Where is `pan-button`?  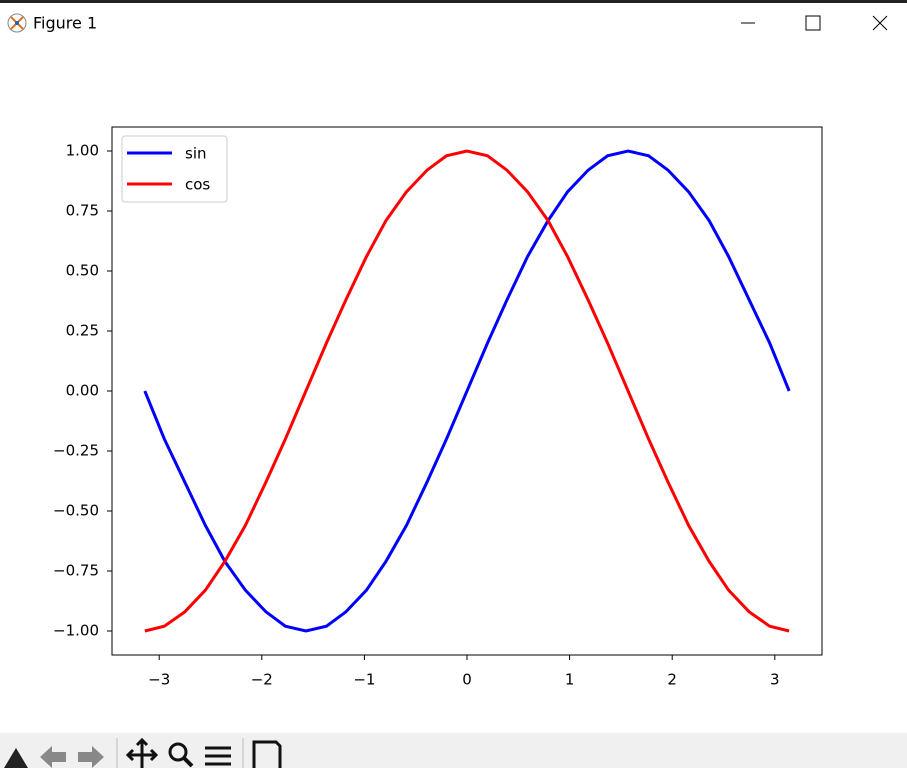 pan-button is located at coordinates (142, 752).